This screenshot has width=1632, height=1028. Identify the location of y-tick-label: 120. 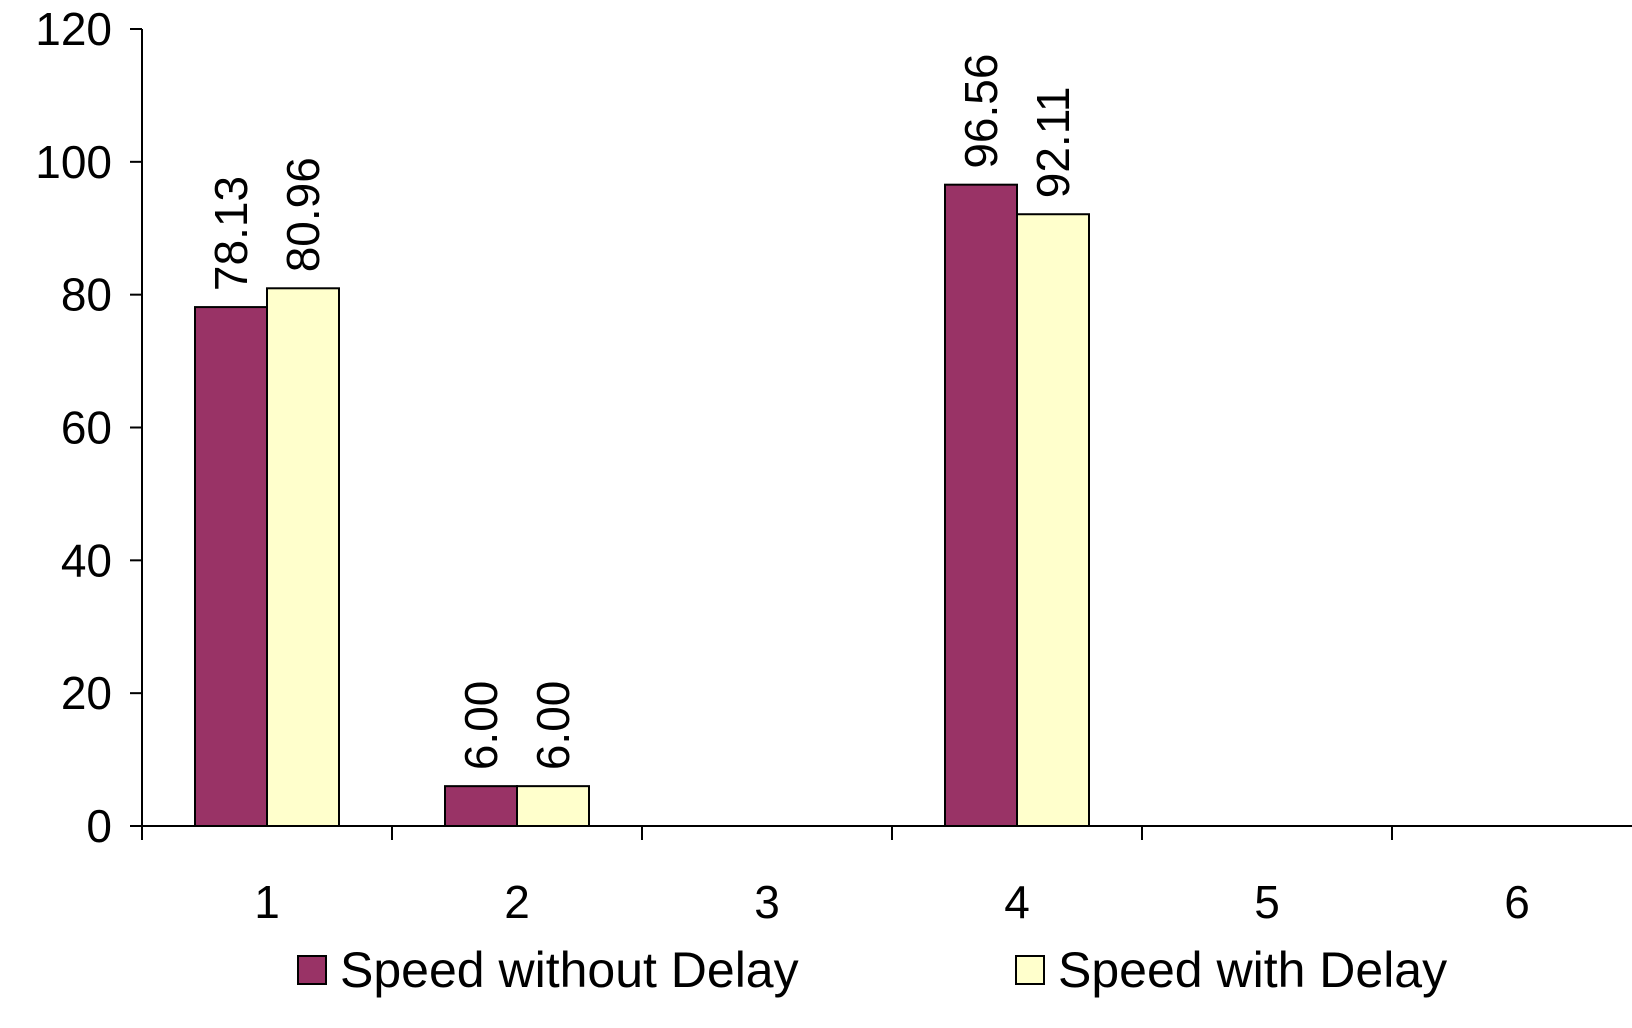
(73, 29).